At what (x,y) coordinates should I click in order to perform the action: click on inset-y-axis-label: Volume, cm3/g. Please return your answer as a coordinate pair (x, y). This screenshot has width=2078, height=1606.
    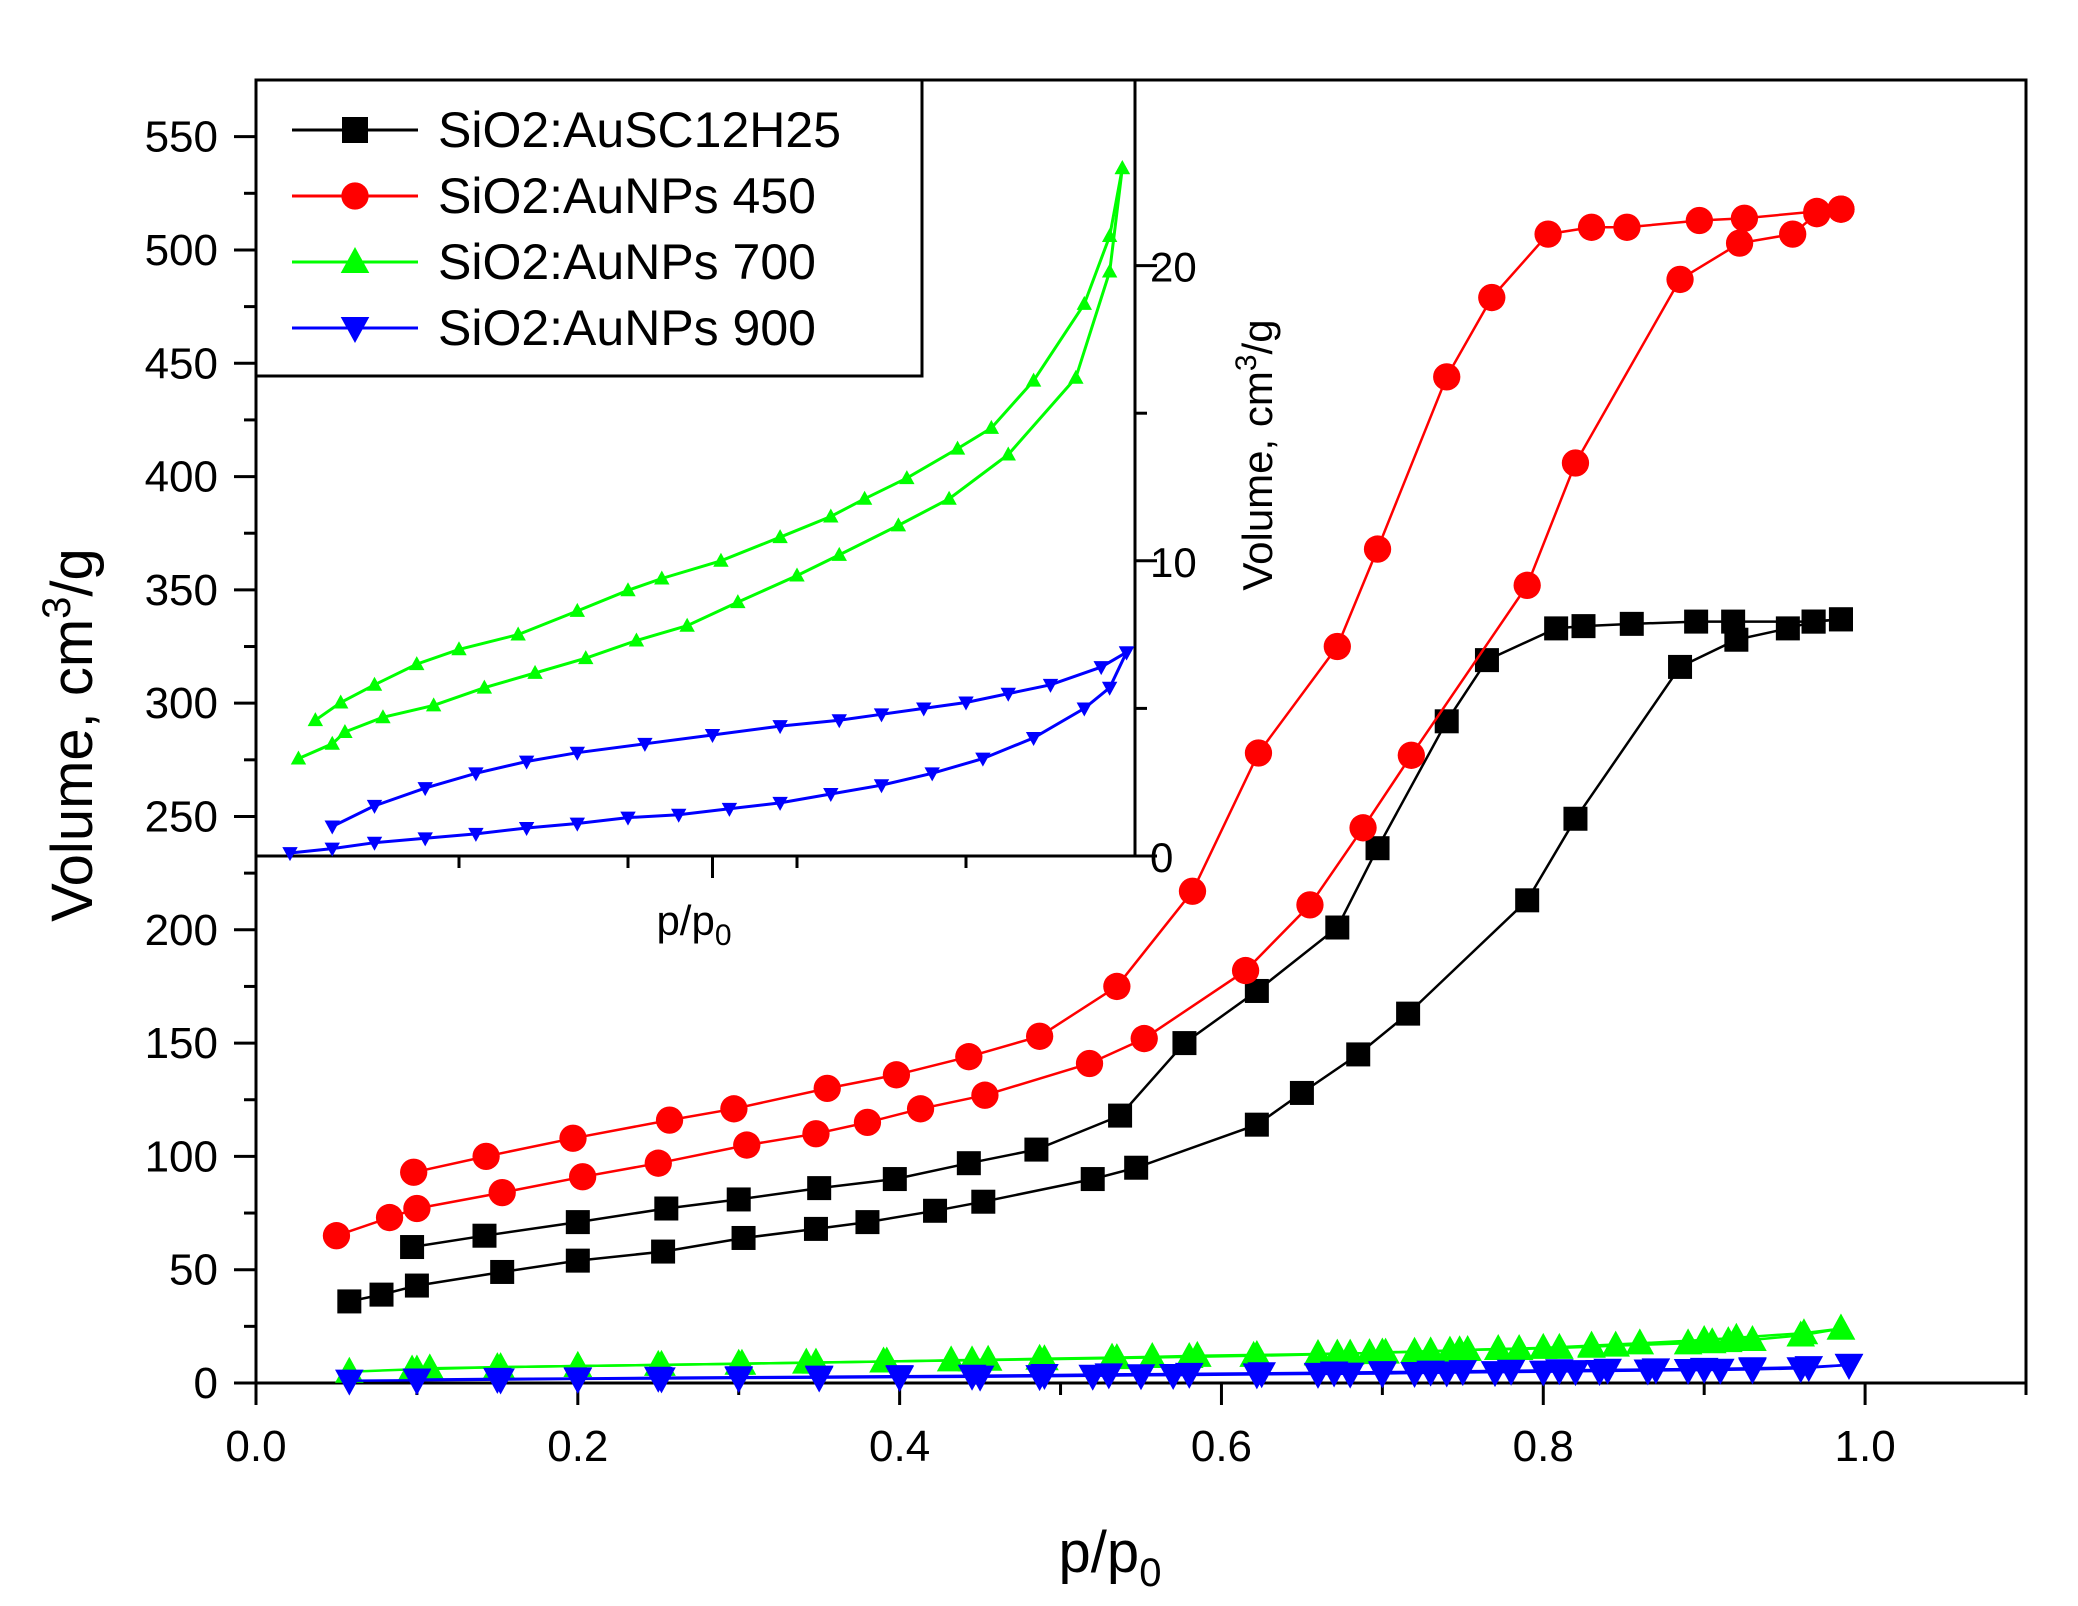
    Looking at the image, I should click on (1255, 454).